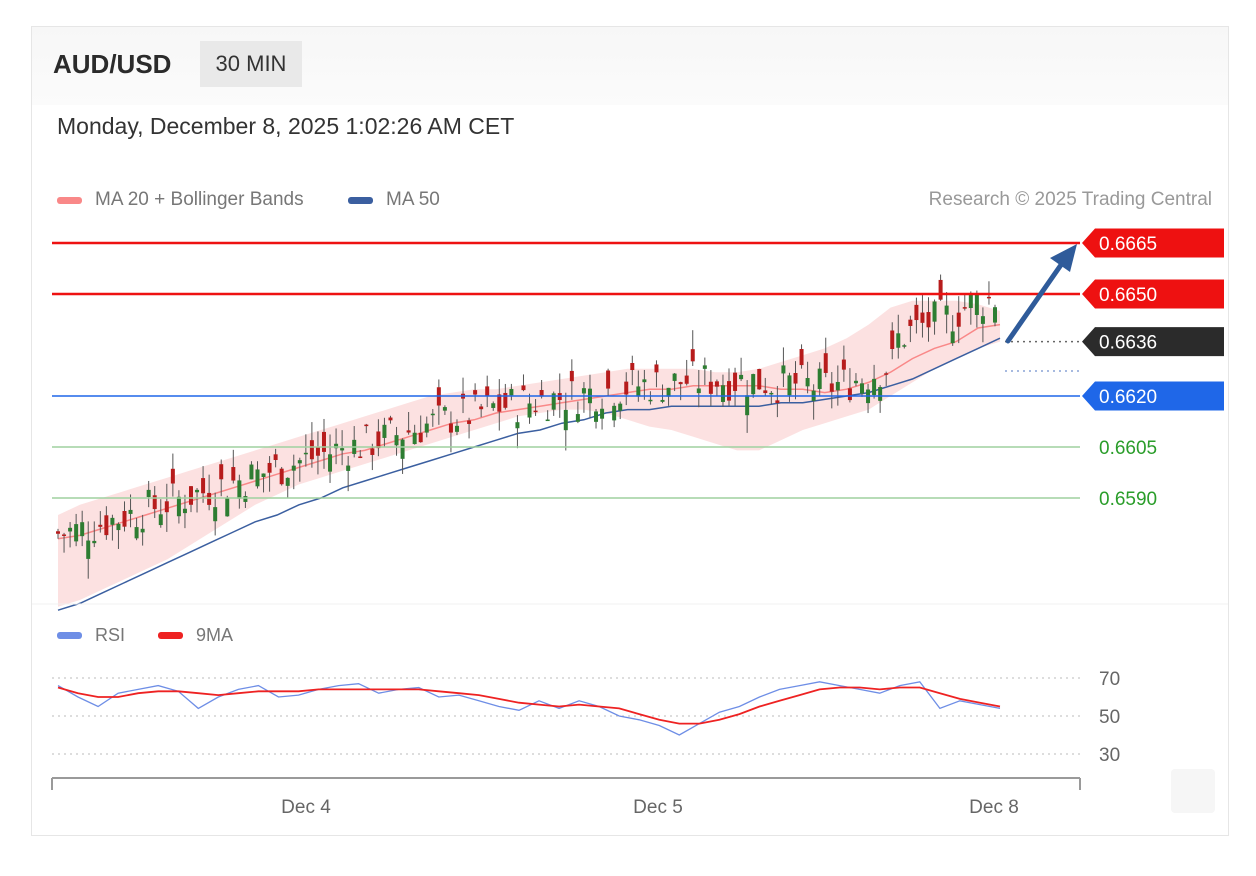 The image size is (1256, 876). What do you see at coordinates (529, 708) in the screenshot?
I see `rsi-line` at bounding box center [529, 708].